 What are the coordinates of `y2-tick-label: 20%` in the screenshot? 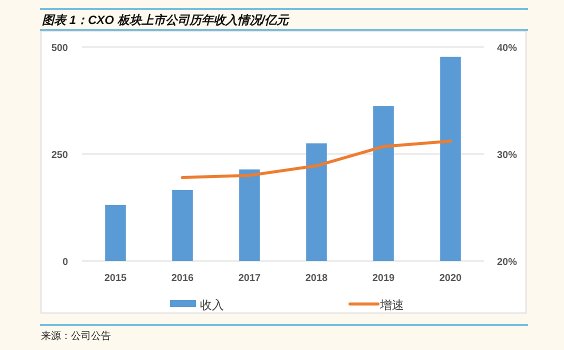 It's located at (507, 262).